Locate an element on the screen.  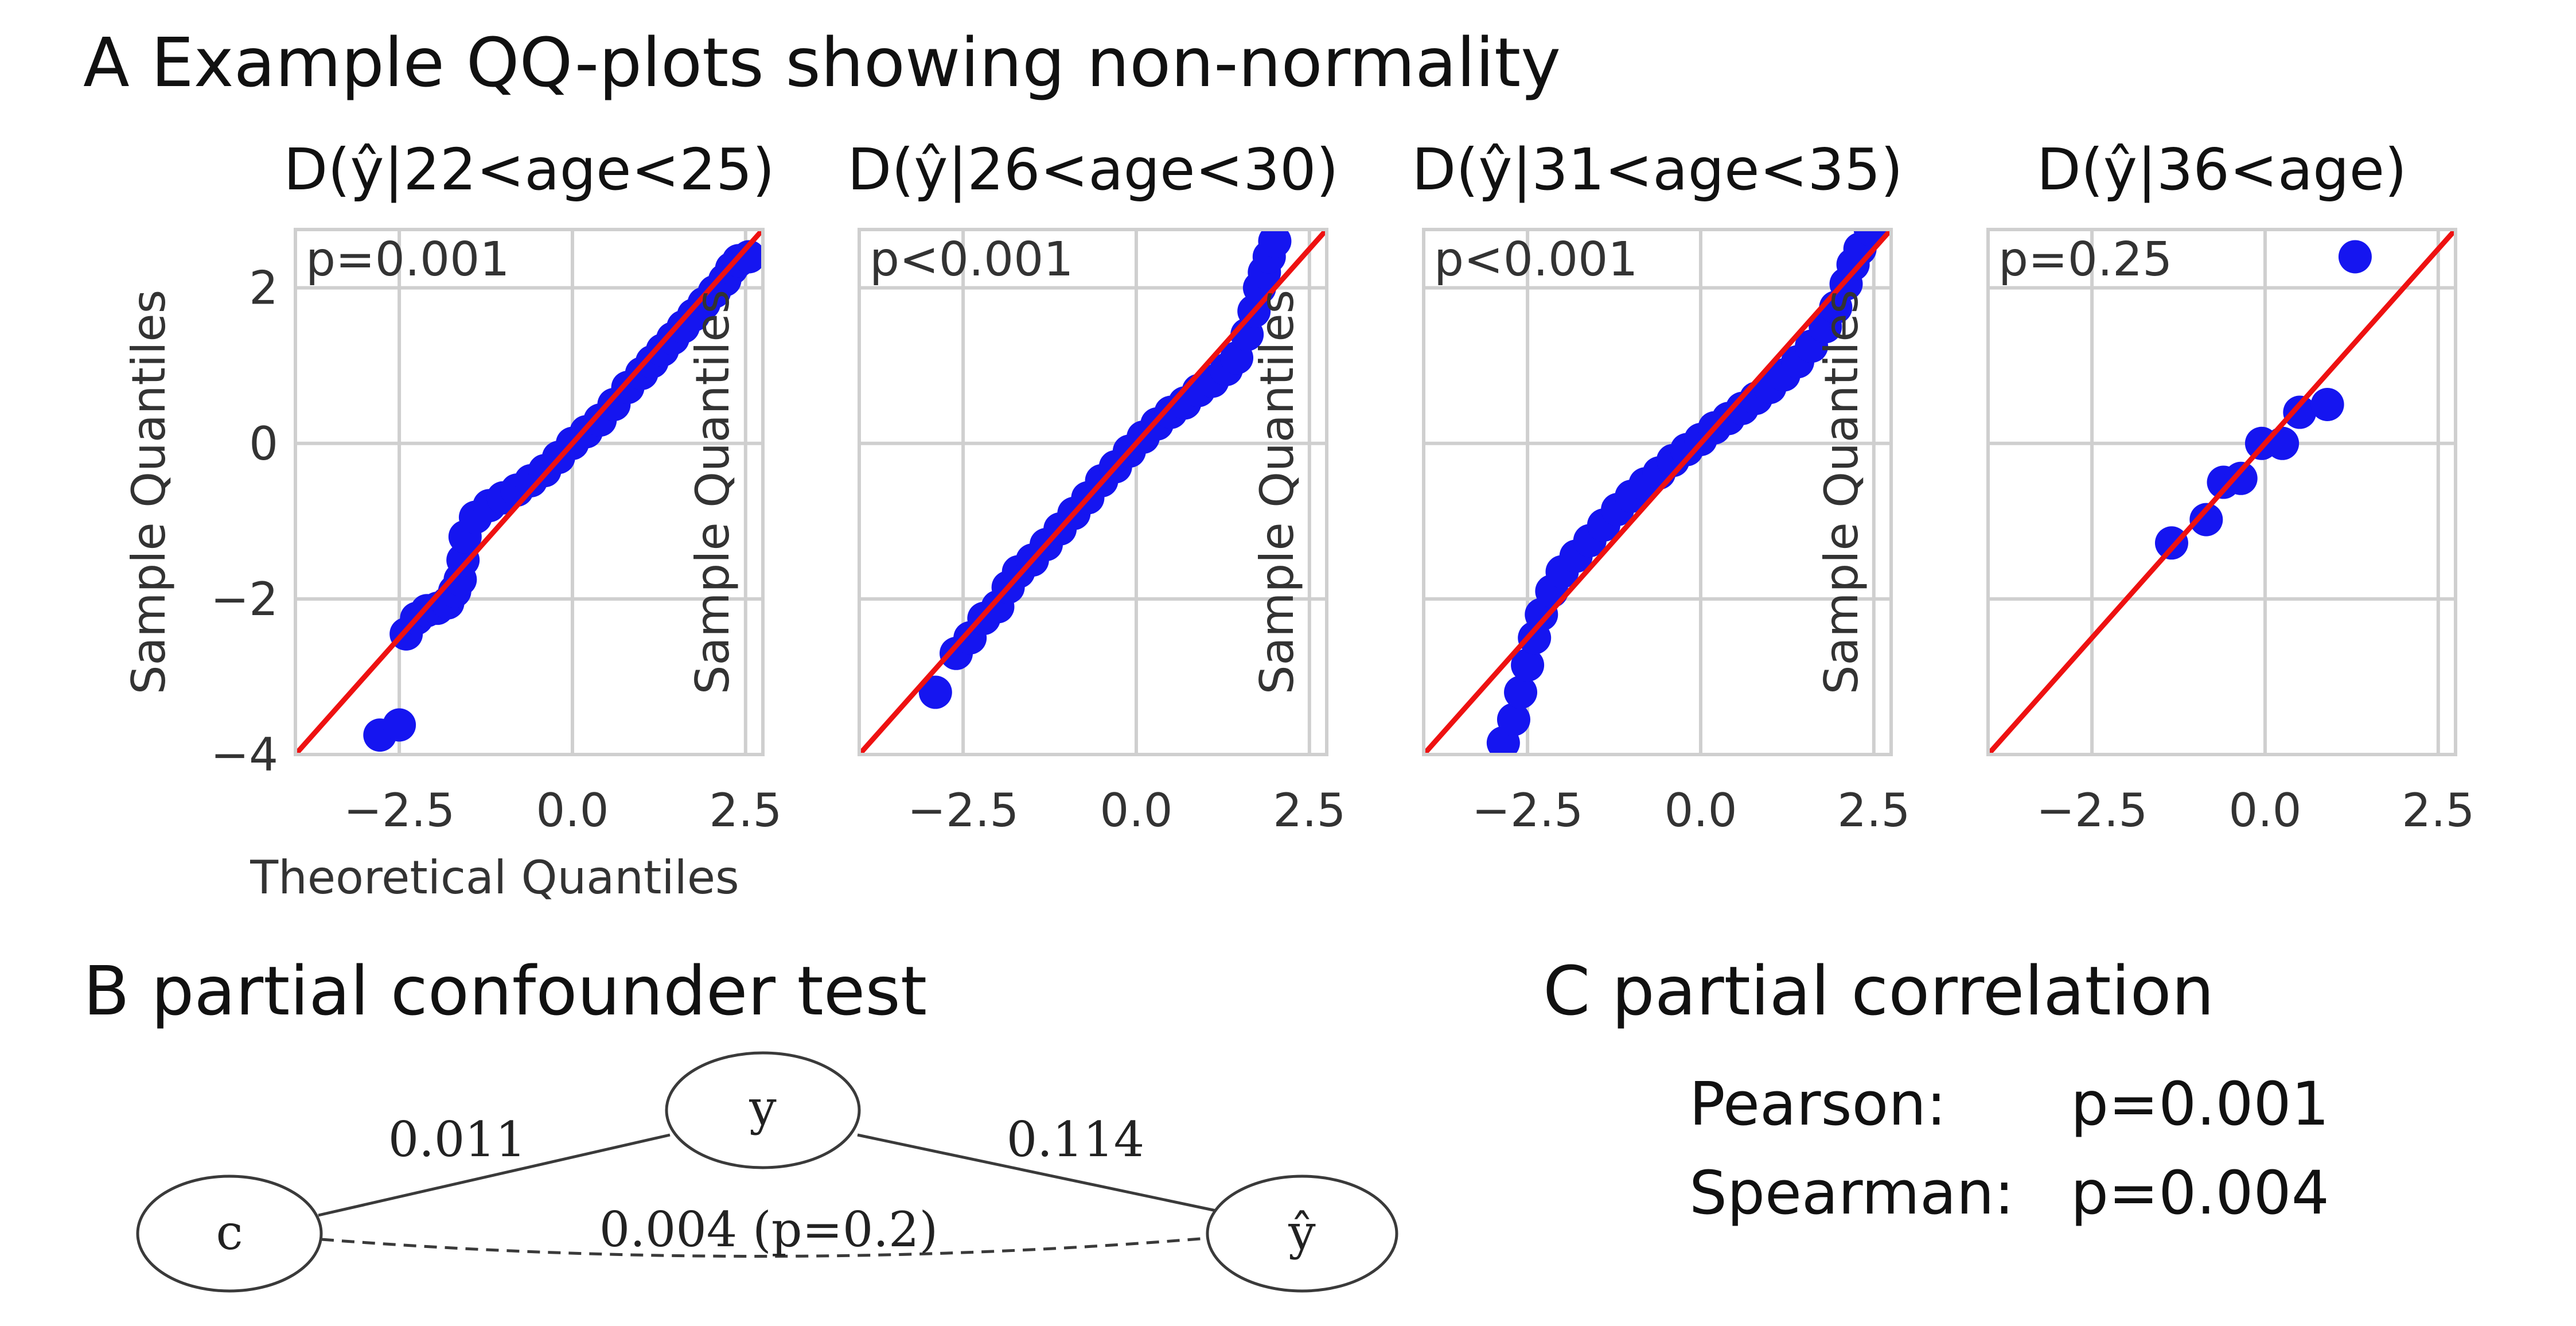
node-y is located at coordinates (763, 1110).